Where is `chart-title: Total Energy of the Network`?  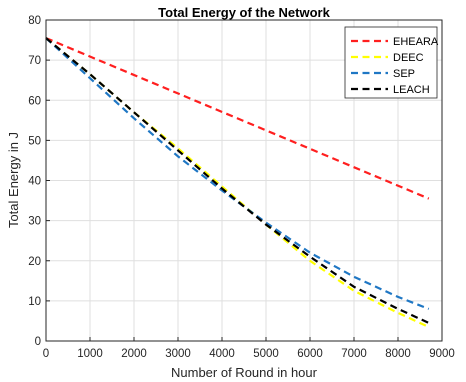
chart-title: Total Energy of the Network is located at coordinates (244, 12).